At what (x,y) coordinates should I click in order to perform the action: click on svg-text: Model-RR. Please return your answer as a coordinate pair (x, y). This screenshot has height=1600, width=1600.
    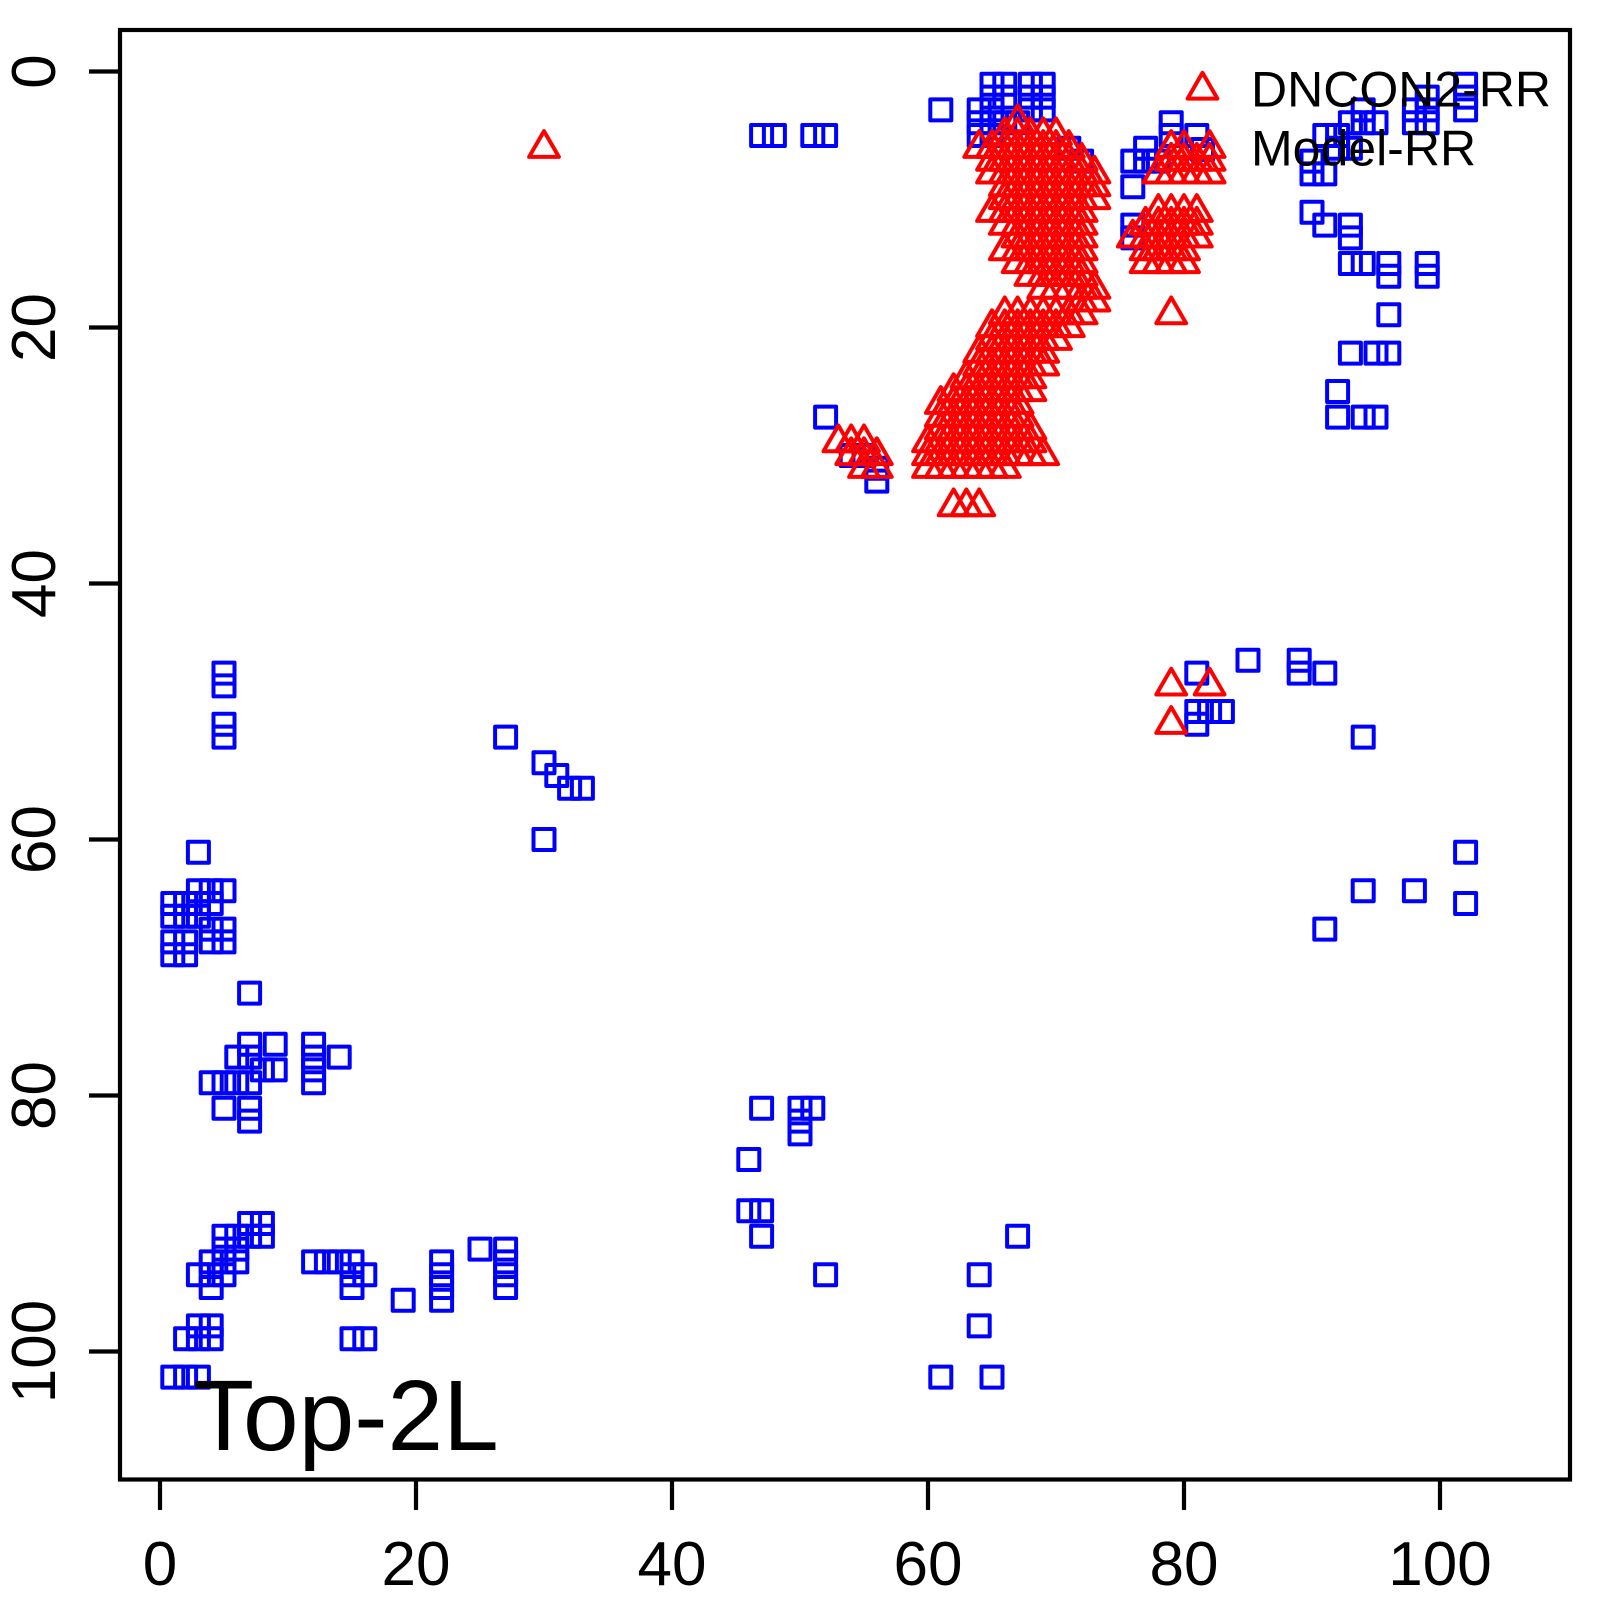
    Looking at the image, I should click on (1363, 149).